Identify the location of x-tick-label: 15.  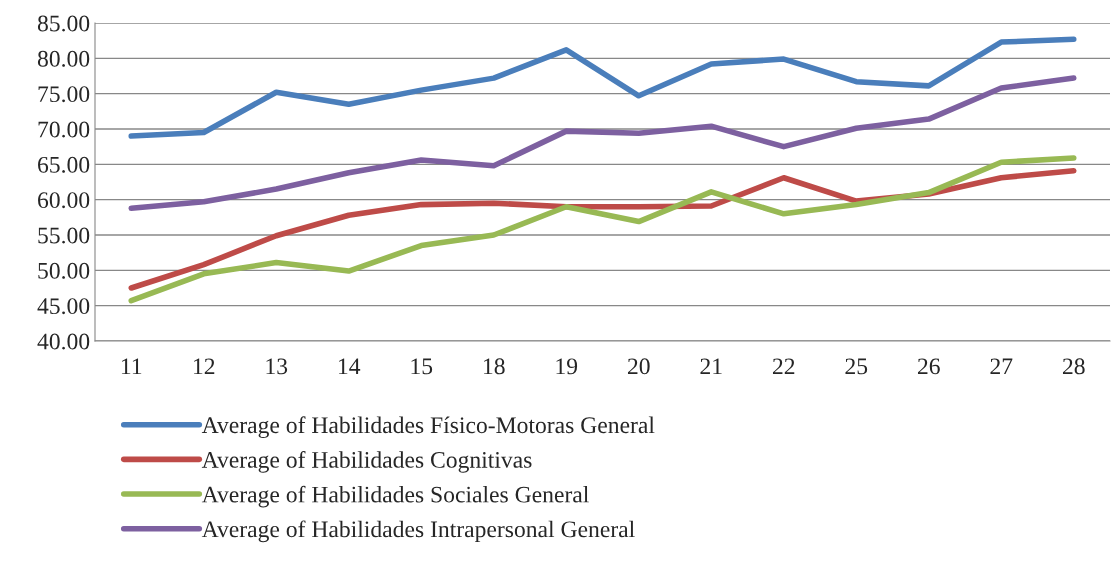
(422, 366).